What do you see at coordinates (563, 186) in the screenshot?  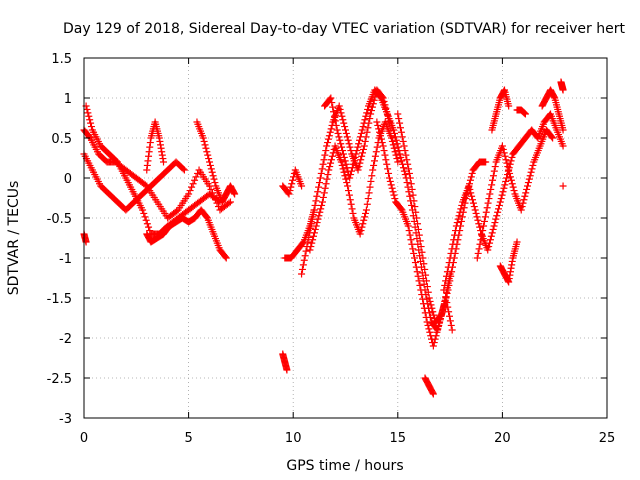 I see `series-arc-y` at bounding box center [563, 186].